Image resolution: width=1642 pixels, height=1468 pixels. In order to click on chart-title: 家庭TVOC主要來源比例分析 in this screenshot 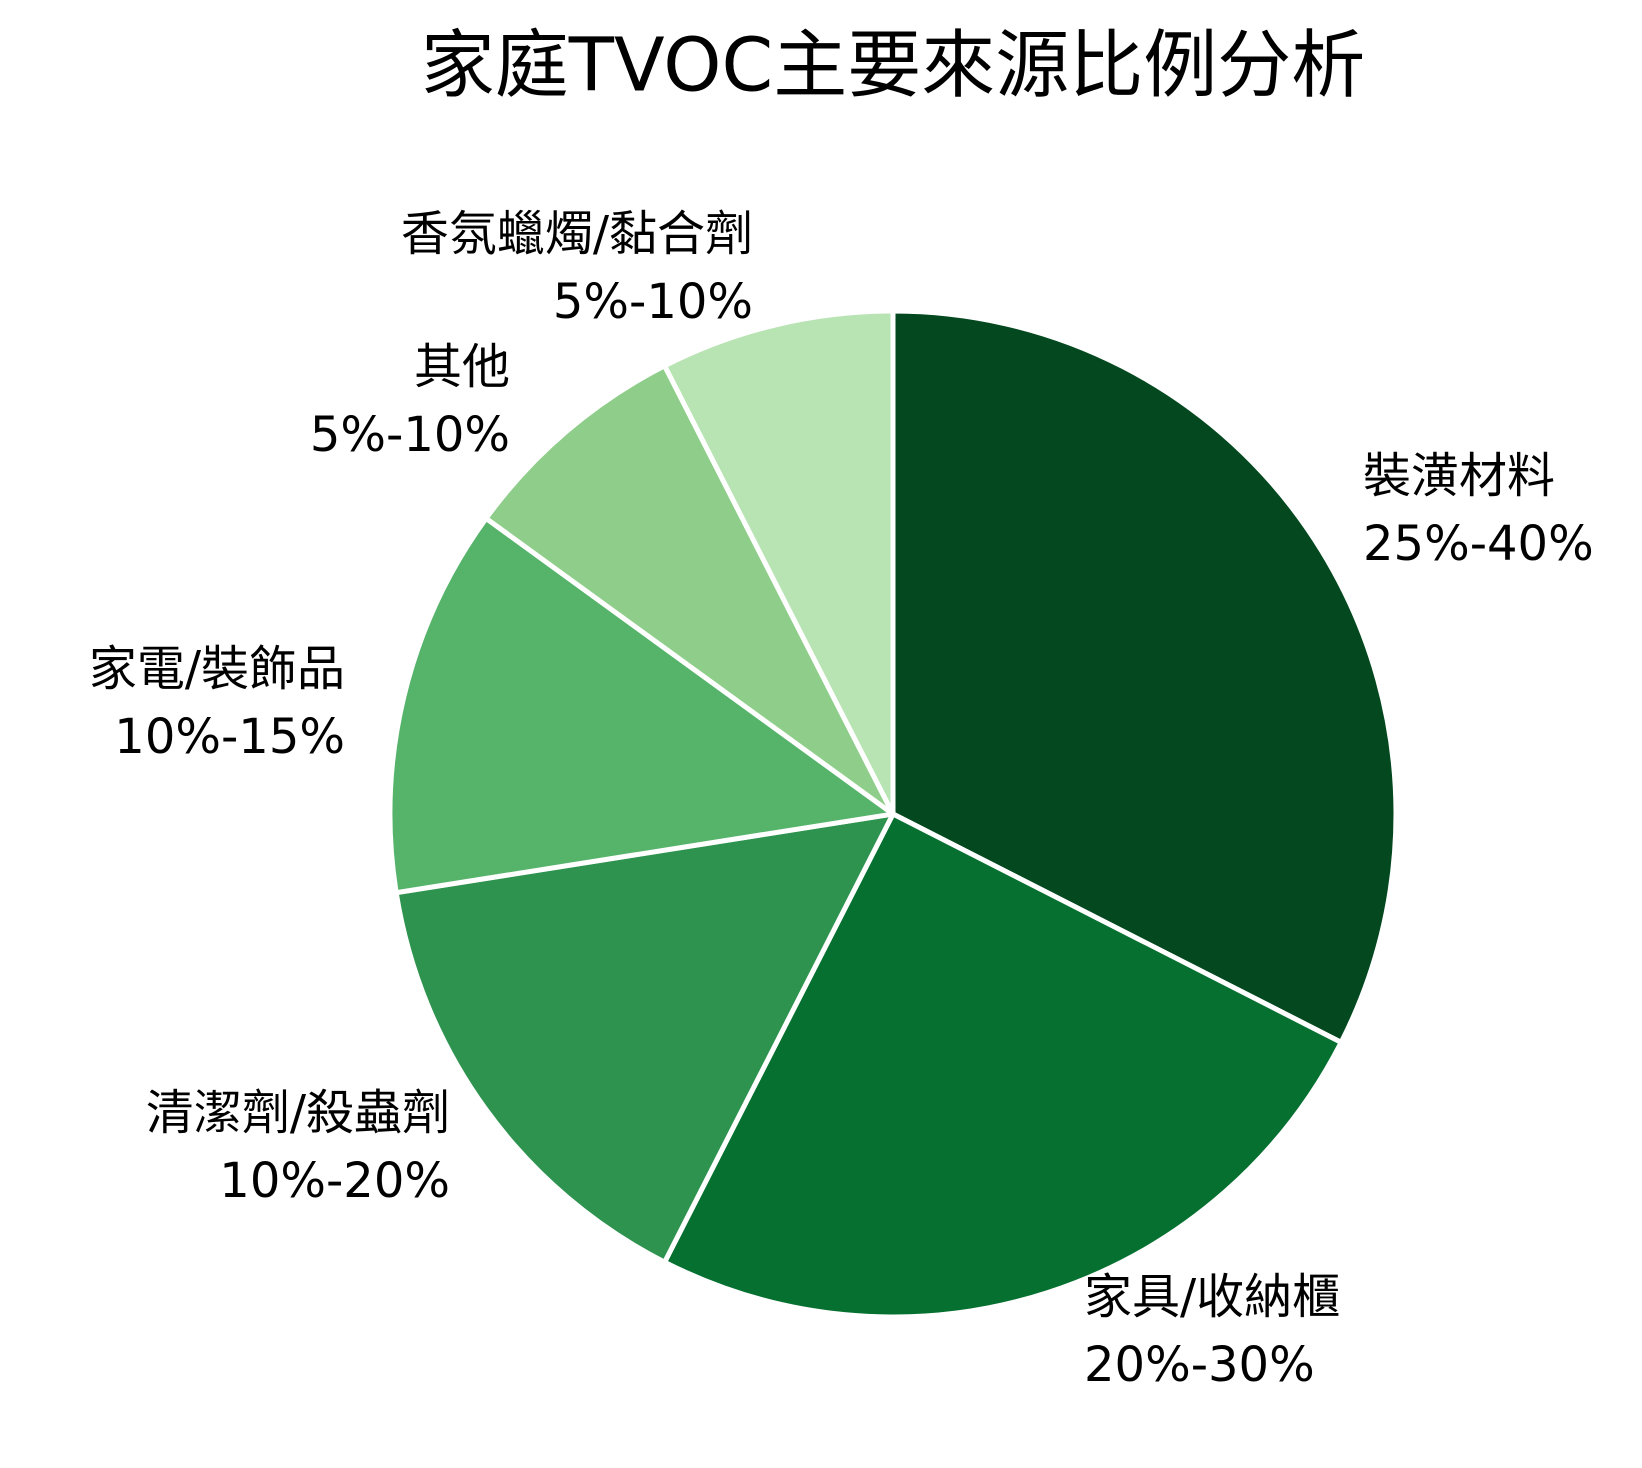, I will do `click(893, 66)`.